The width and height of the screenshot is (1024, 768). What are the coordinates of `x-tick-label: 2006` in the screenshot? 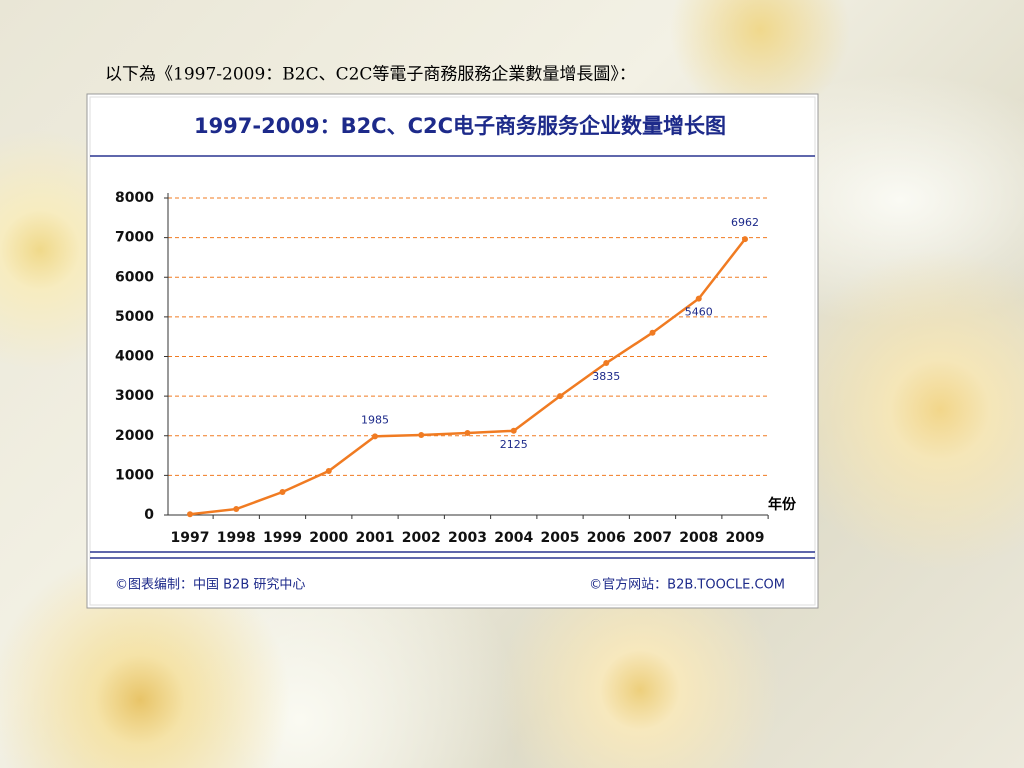 It's located at (606, 538).